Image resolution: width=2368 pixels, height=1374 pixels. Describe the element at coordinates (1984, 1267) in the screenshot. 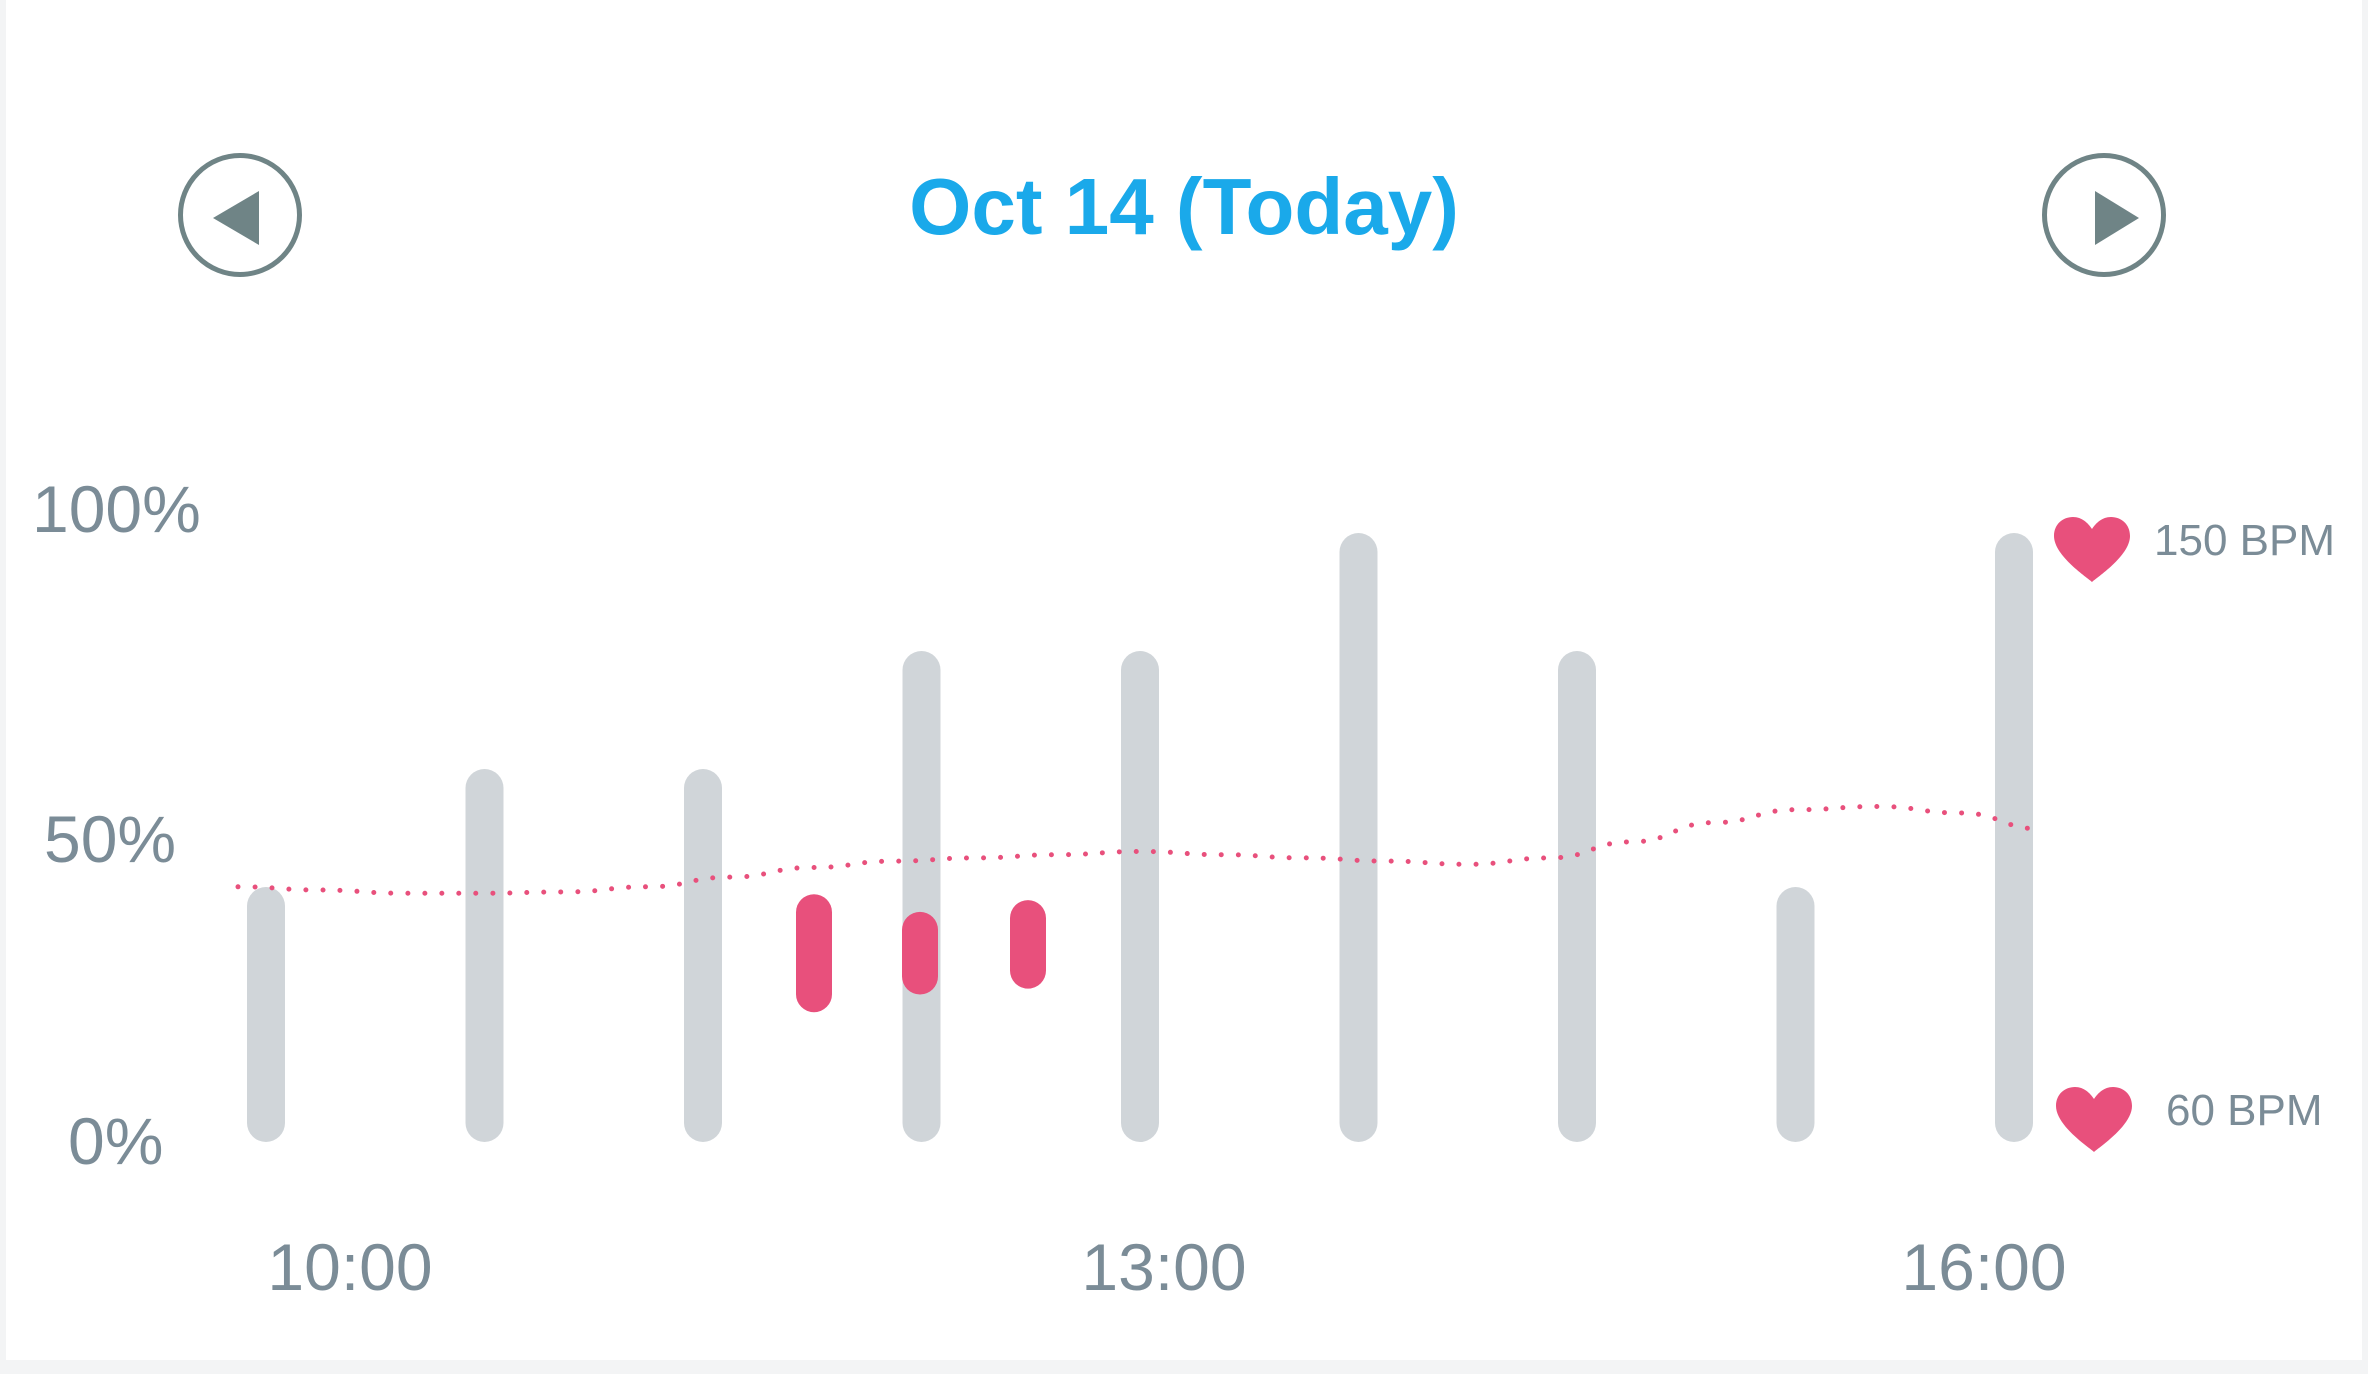

I see `x-tick-label: 16:00` at that location.